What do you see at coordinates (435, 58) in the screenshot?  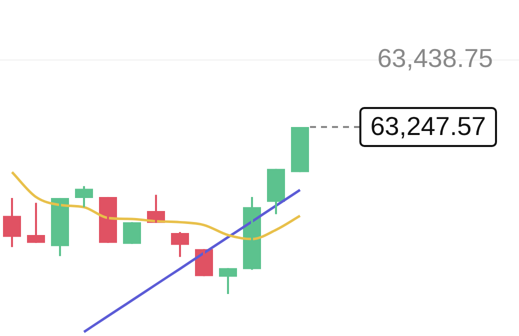 I see `text: 63,438.75` at bounding box center [435, 58].